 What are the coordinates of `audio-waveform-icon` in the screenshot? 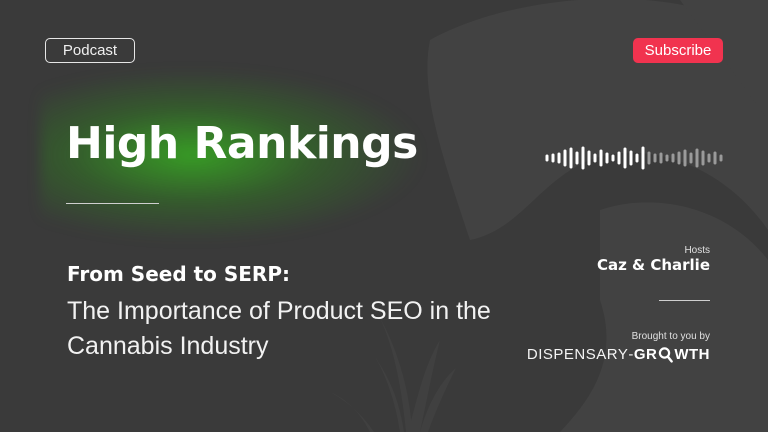 It's located at (634, 158).